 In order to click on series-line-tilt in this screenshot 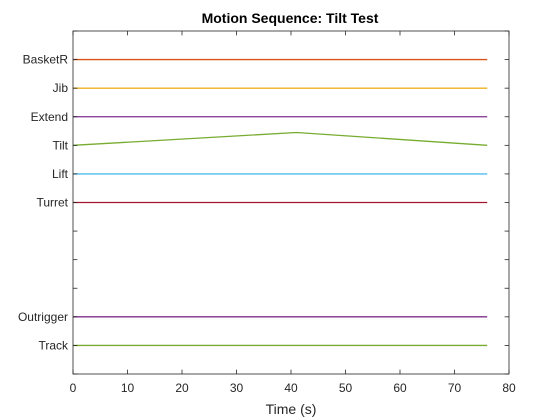, I will do `click(280, 138)`.